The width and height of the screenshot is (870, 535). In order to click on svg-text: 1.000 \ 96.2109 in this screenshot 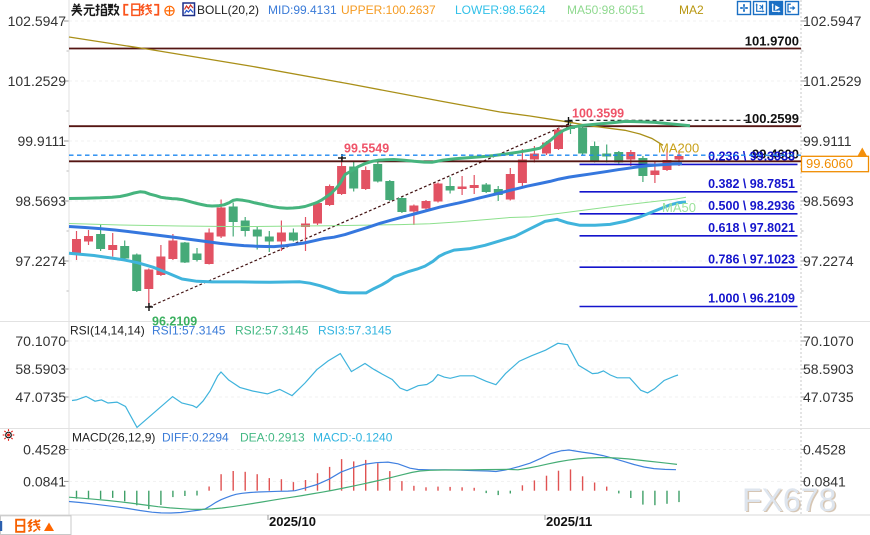, I will do `click(751, 299)`.